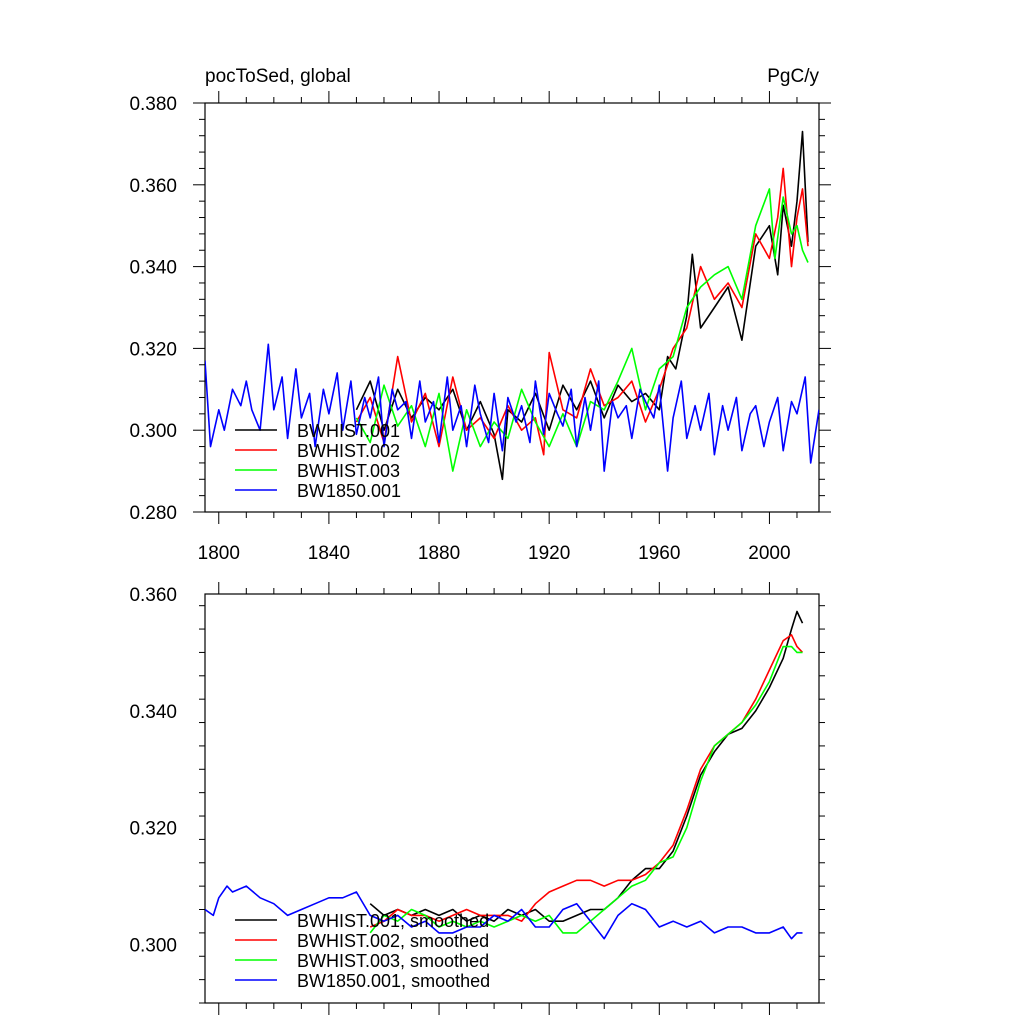 The height and width of the screenshot is (1029, 1024). Describe the element at coordinates (393, 981) in the screenshot. I see `legend-label: BW1850.001, smoothed` at that location.